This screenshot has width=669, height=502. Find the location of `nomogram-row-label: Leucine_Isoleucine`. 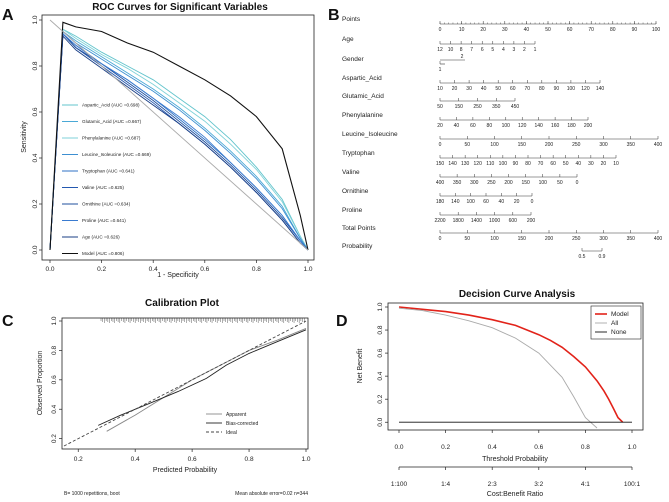

nomogram-row-label: Leucine_Isoleucine is located at coordinates (370, 134).